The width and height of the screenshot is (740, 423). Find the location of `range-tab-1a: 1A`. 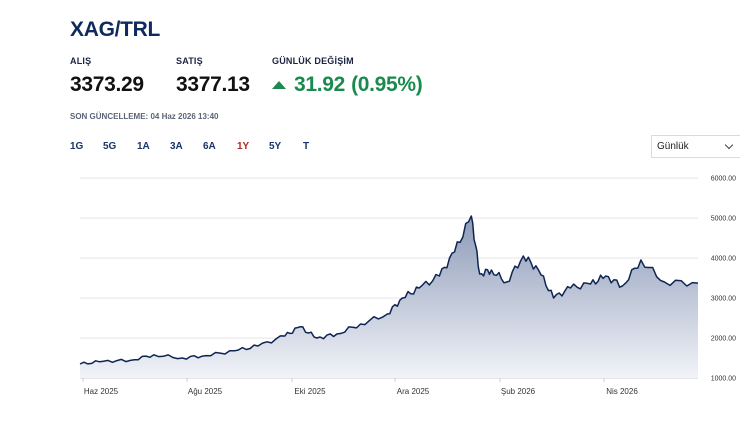

range-tab-1a: 1A is located at coordinates (143, 146).